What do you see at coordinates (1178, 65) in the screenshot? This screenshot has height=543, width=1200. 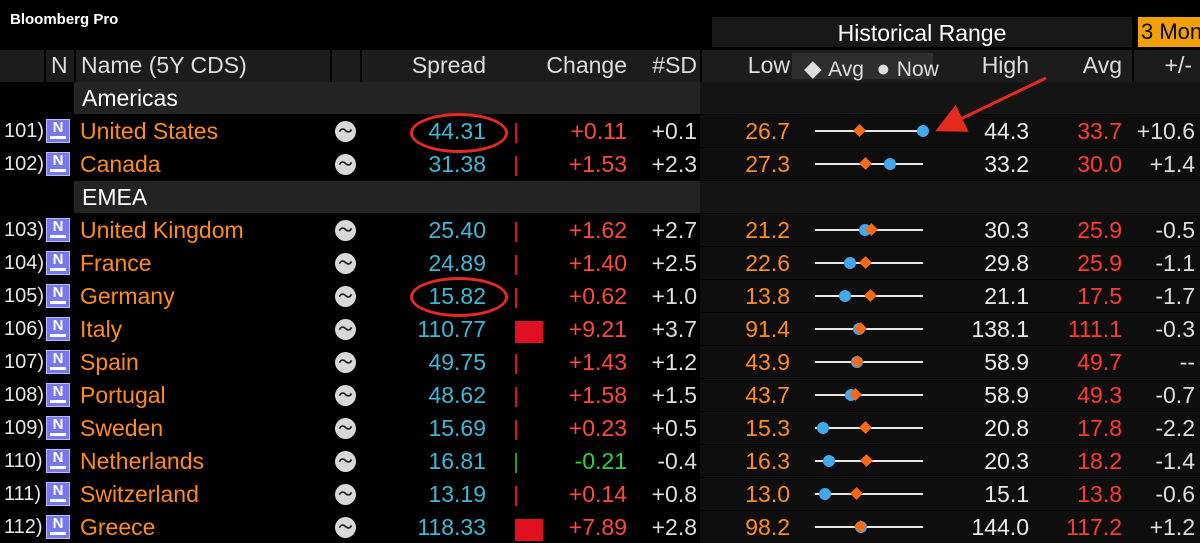 I see `col-change-vs-avg: +/-` at bounding box center [1178, 65].